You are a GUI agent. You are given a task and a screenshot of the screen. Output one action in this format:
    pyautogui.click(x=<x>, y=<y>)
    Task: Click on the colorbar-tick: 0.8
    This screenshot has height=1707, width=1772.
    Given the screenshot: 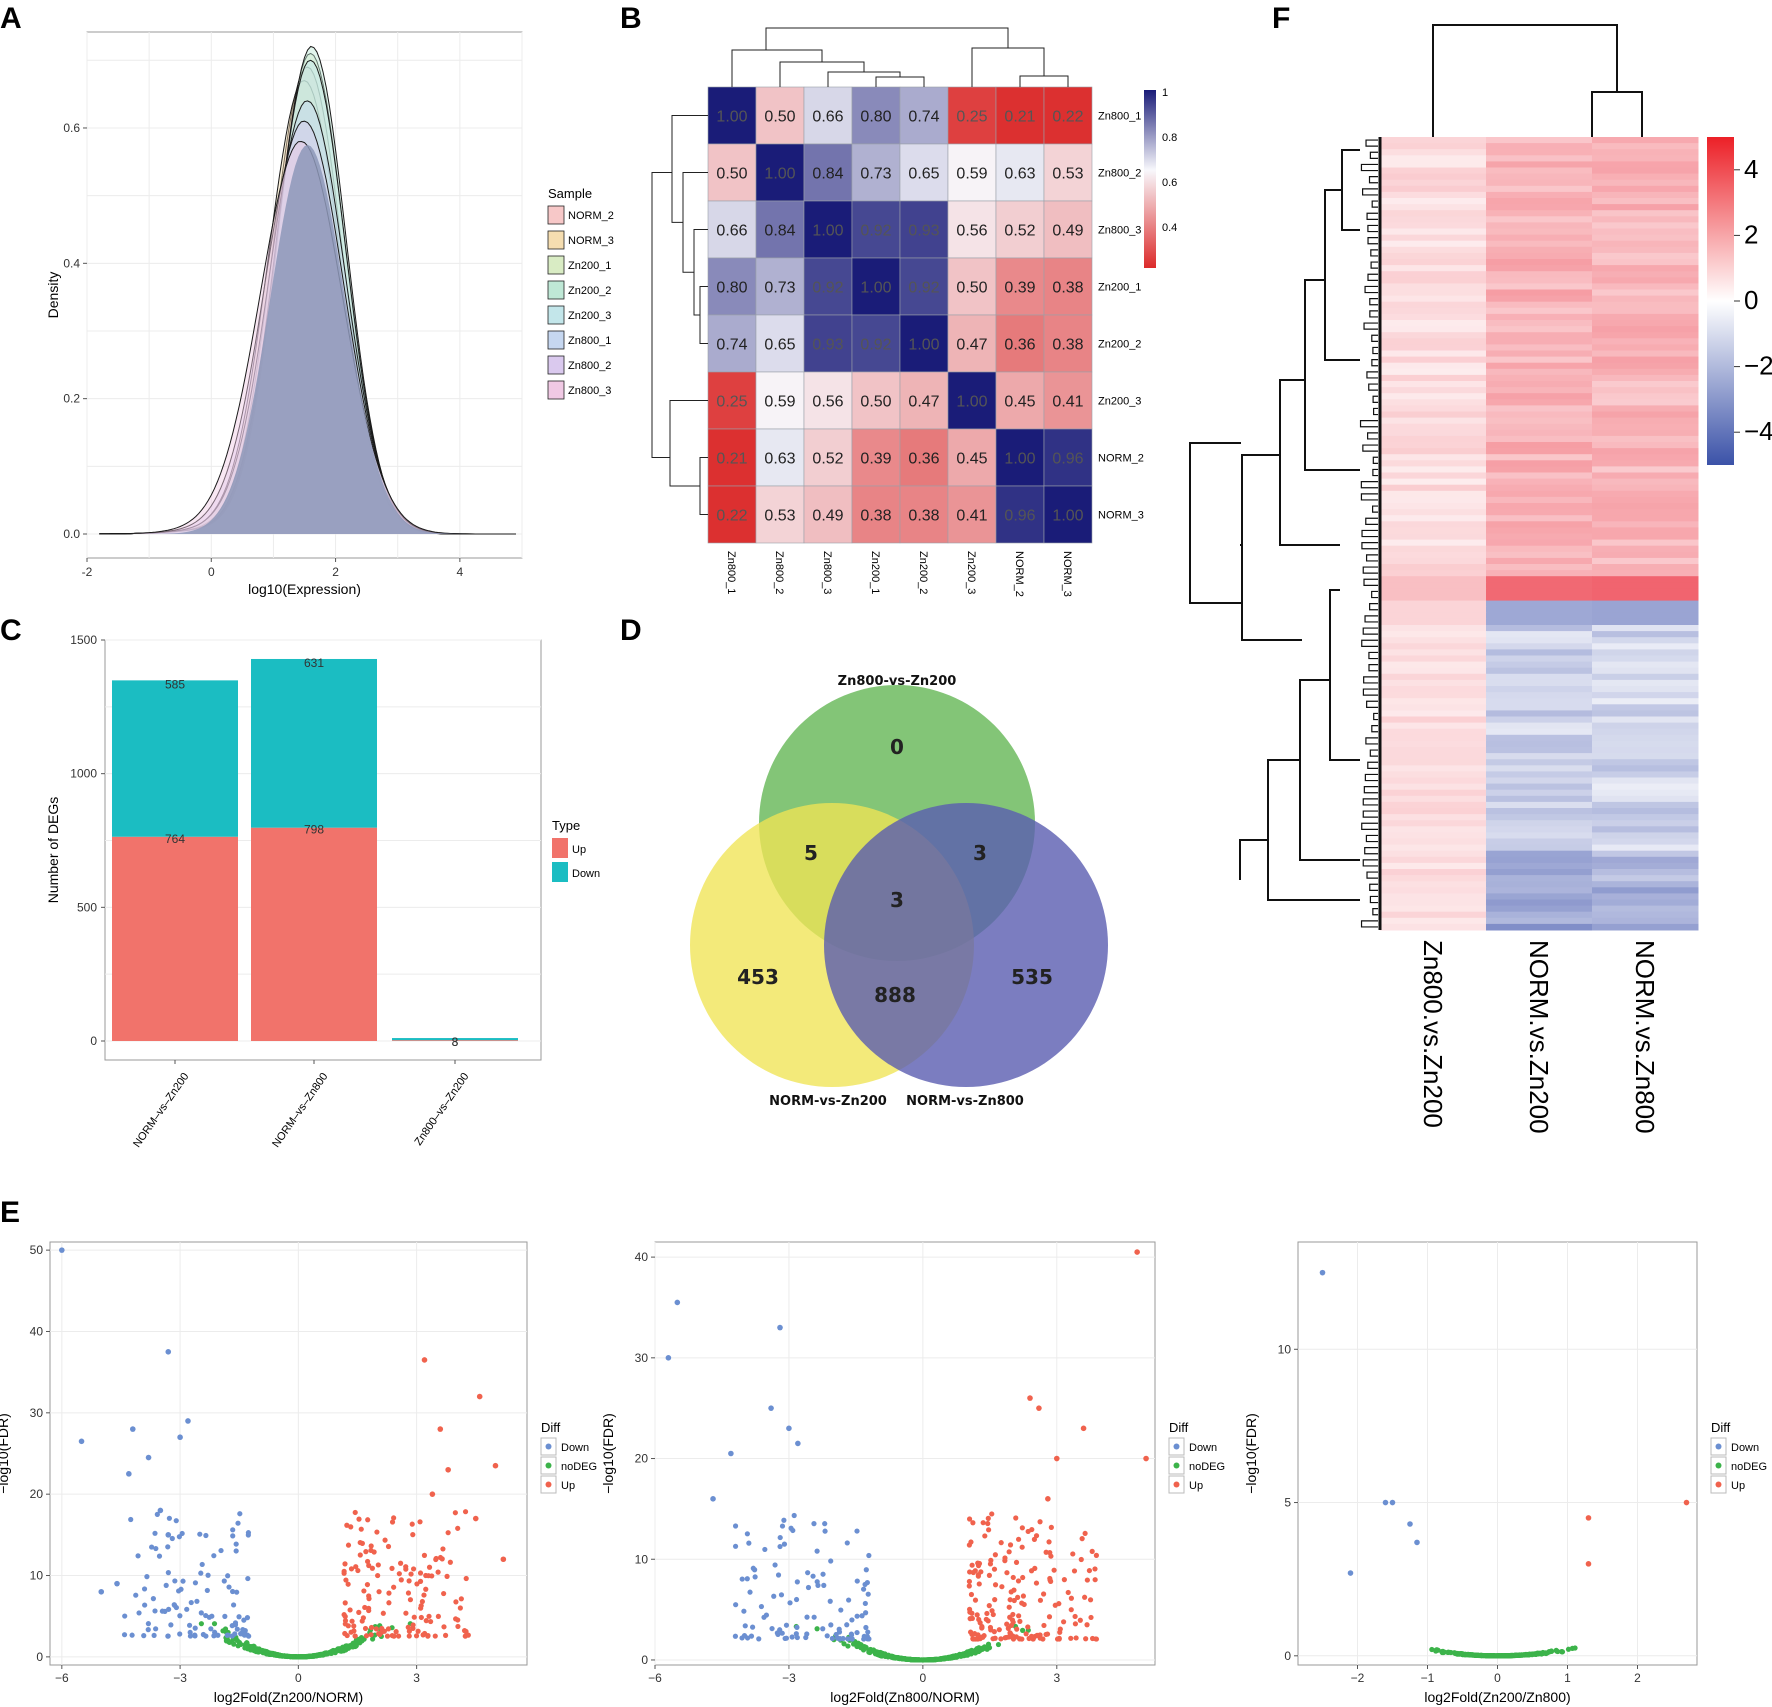 What is the action you would take?
    pyautogui.click(x=1169, y=138)
    